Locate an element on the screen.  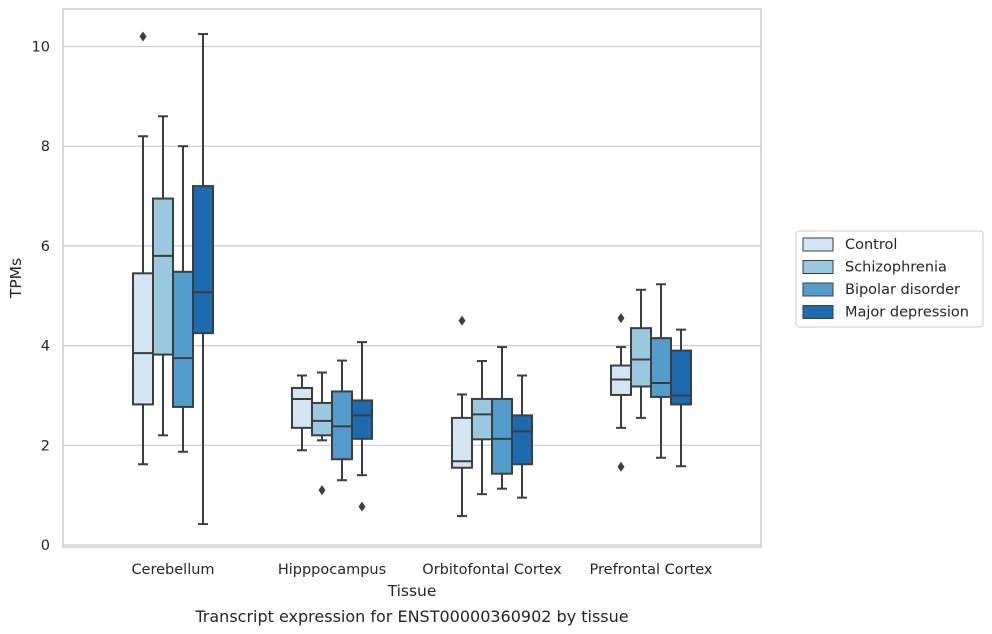
x-axis-label: Tissue is located at coordinates (412, 591).